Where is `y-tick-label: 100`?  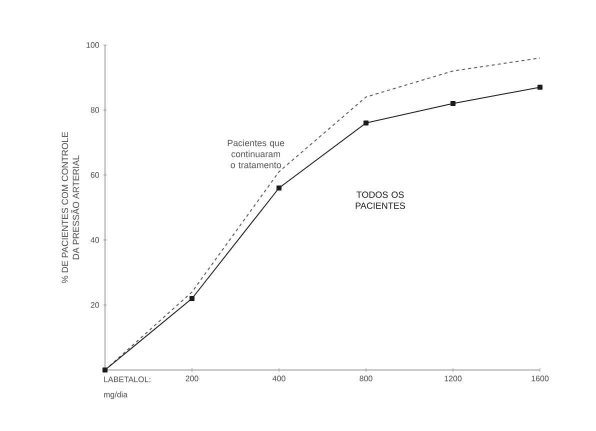 y-tick-label: 100 is located at coordinates (93, 45).